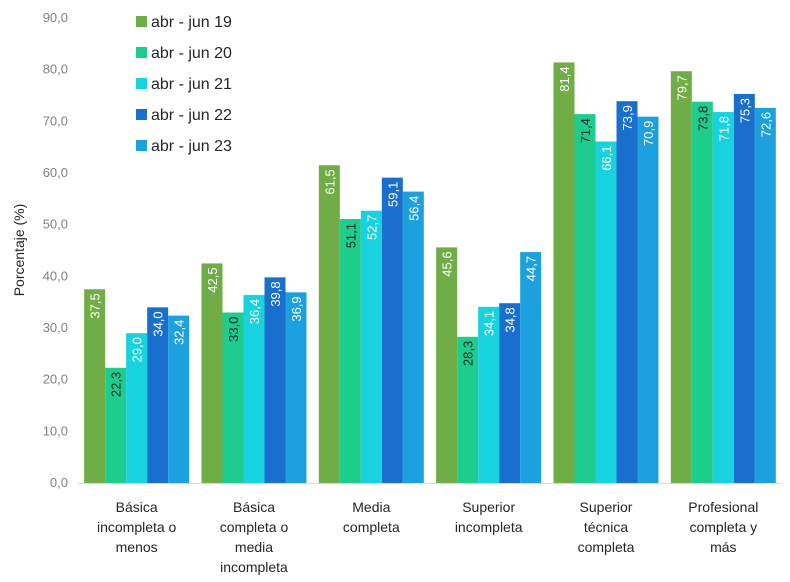 The image size is (790, 582). I want to click on data-label: 37,5, so click(95, 305).